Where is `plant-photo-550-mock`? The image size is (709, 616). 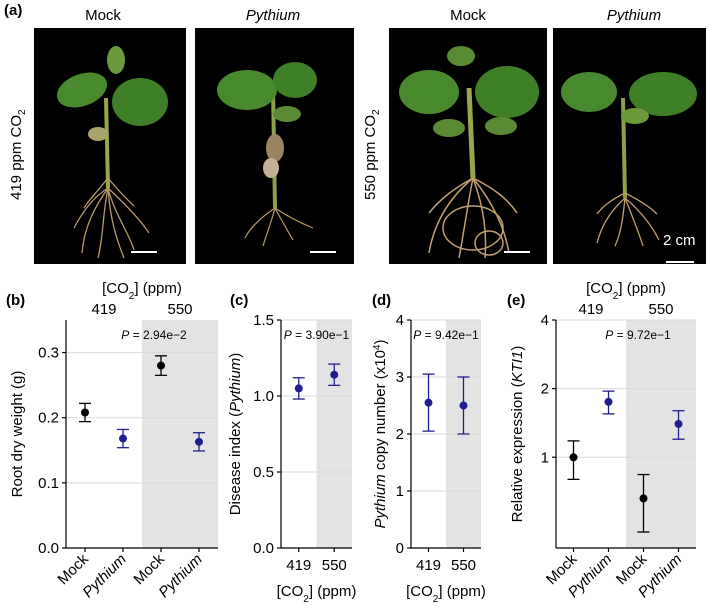
plant-photo-550-mock is located at coordinates (468, 146).